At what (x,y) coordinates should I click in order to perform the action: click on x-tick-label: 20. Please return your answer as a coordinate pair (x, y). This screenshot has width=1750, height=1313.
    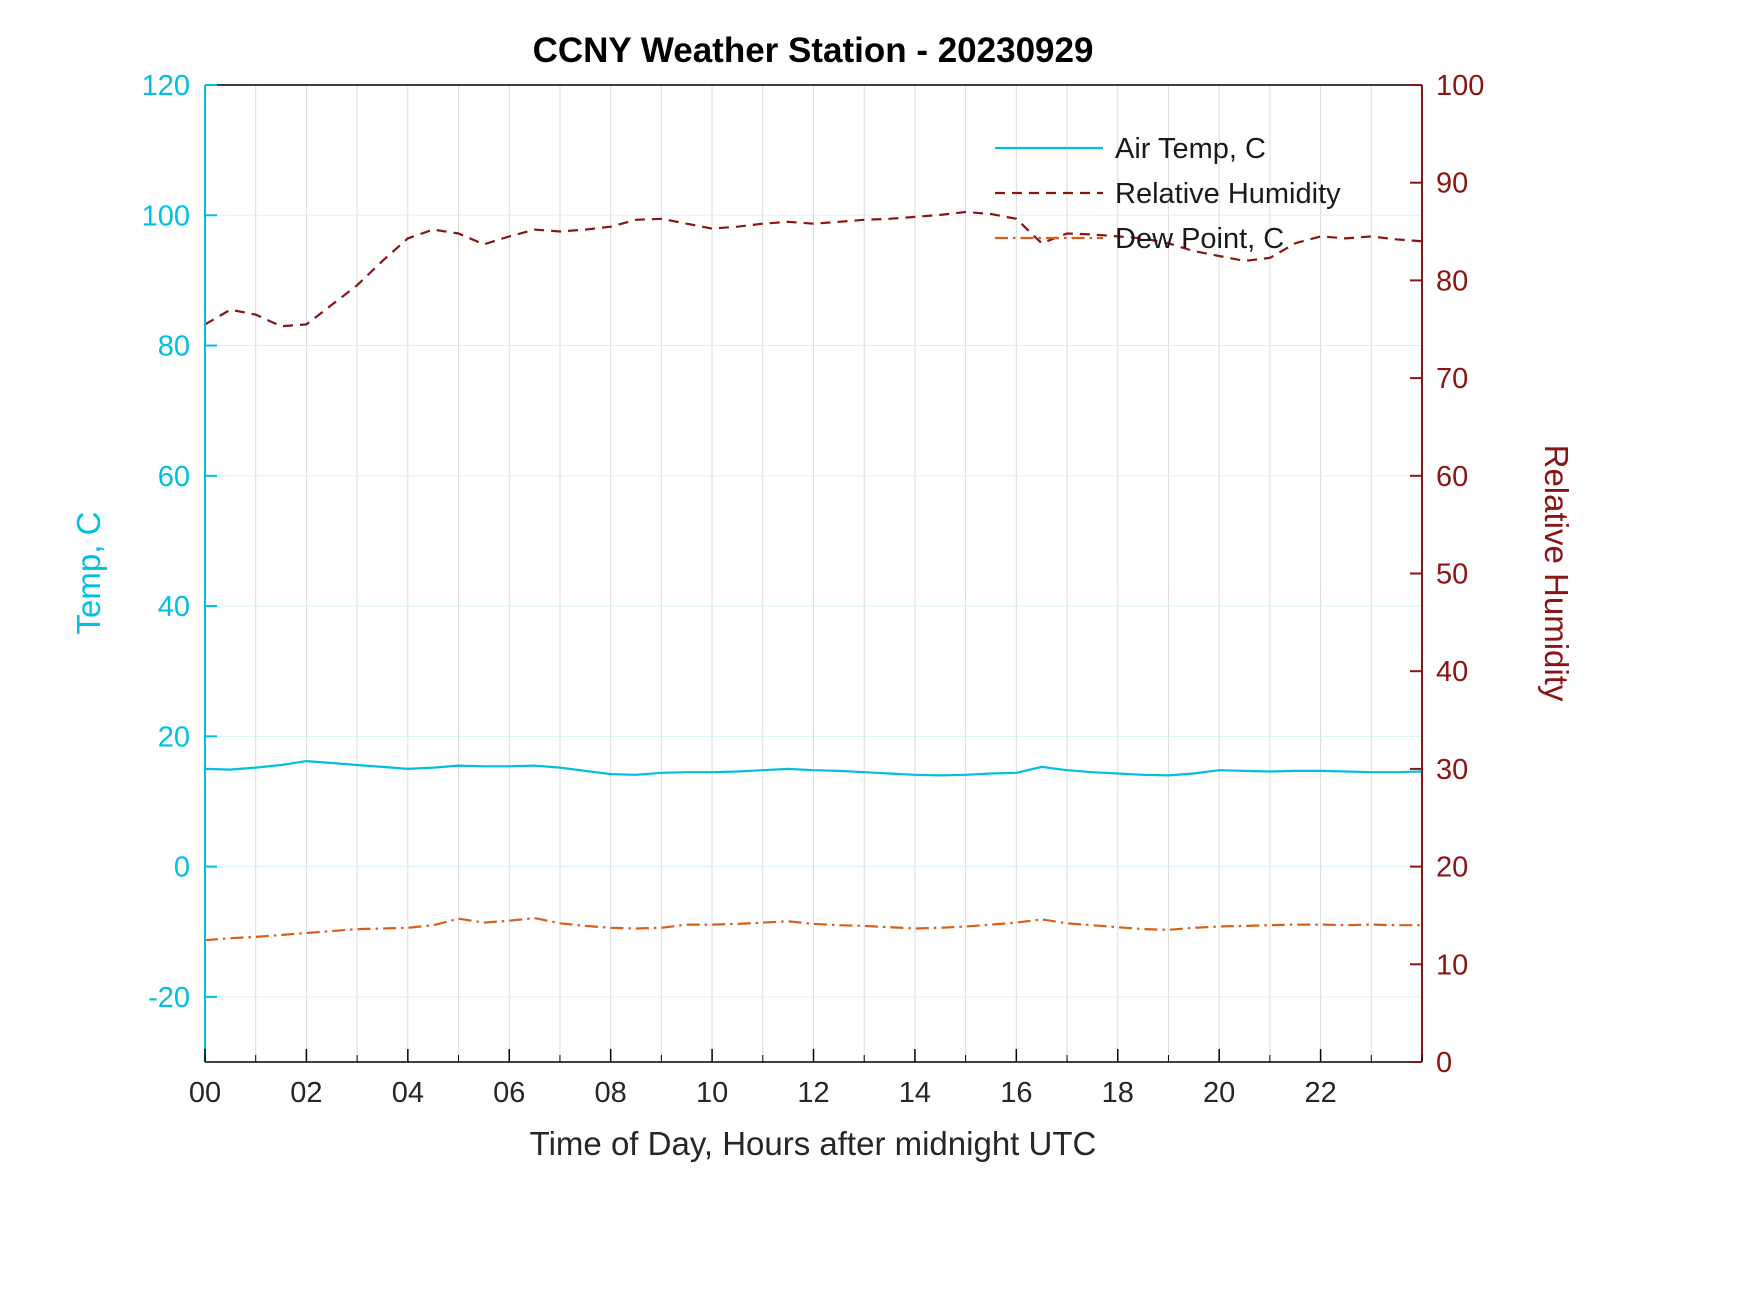
    Looking at the image, I should click on (1219, 1093).